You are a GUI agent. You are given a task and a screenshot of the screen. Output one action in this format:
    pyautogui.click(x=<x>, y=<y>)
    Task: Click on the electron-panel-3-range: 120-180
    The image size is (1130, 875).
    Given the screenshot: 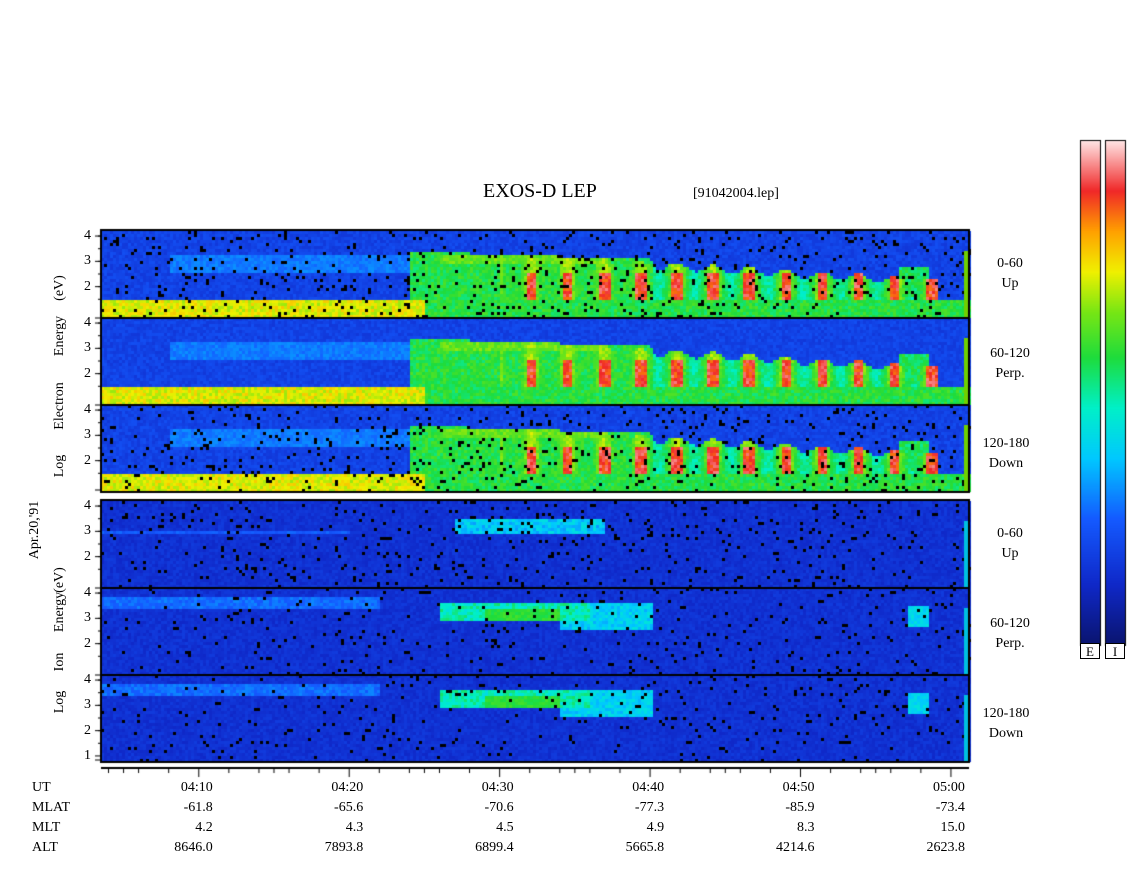 What is the action you would take?
    pyautogui.click(x=1006, y=443)
    